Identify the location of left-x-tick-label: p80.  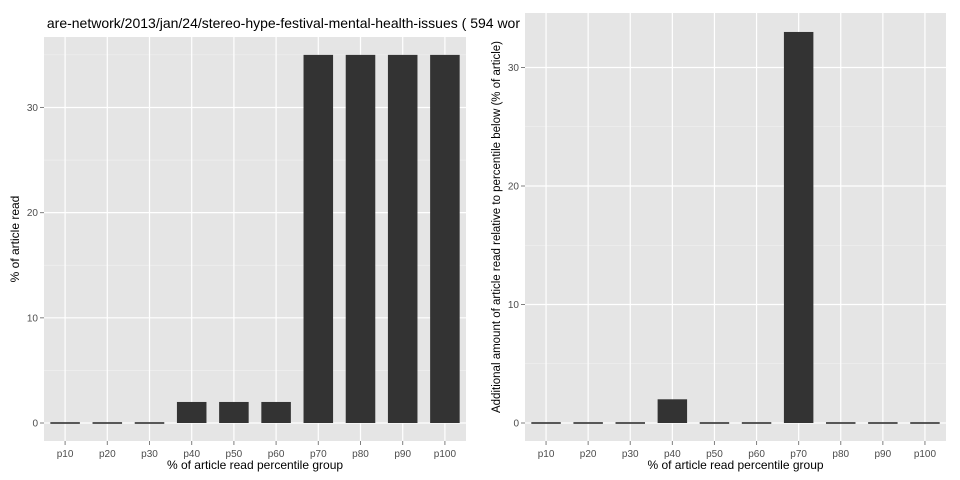
(360, 454).